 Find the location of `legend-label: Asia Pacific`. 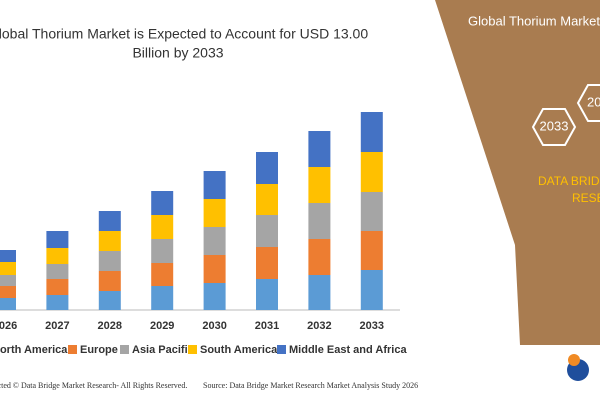

legend-label: Asia Pacific is located at coordinates (163, 350).